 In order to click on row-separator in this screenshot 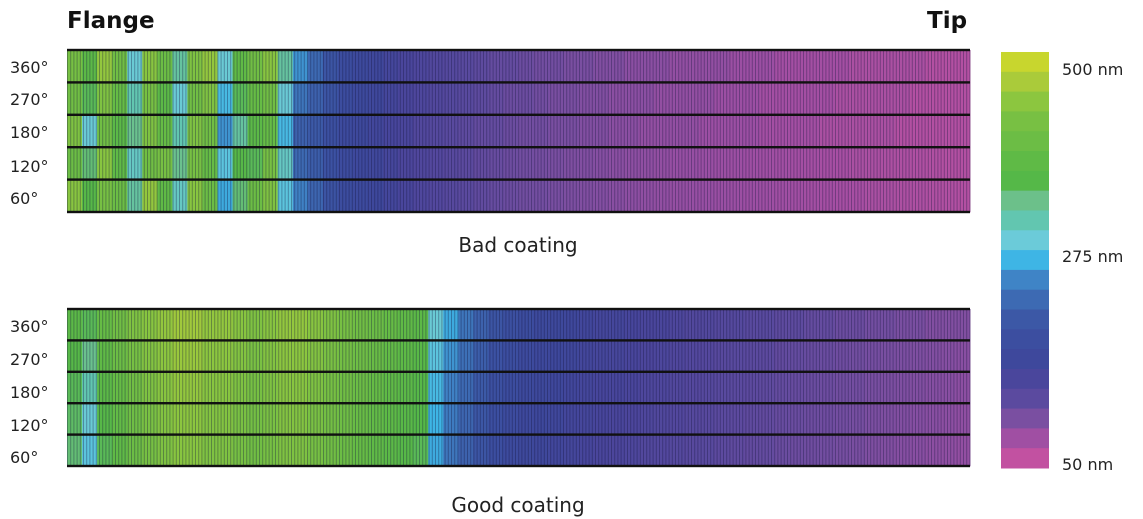, I will do `click(518, 371)`.